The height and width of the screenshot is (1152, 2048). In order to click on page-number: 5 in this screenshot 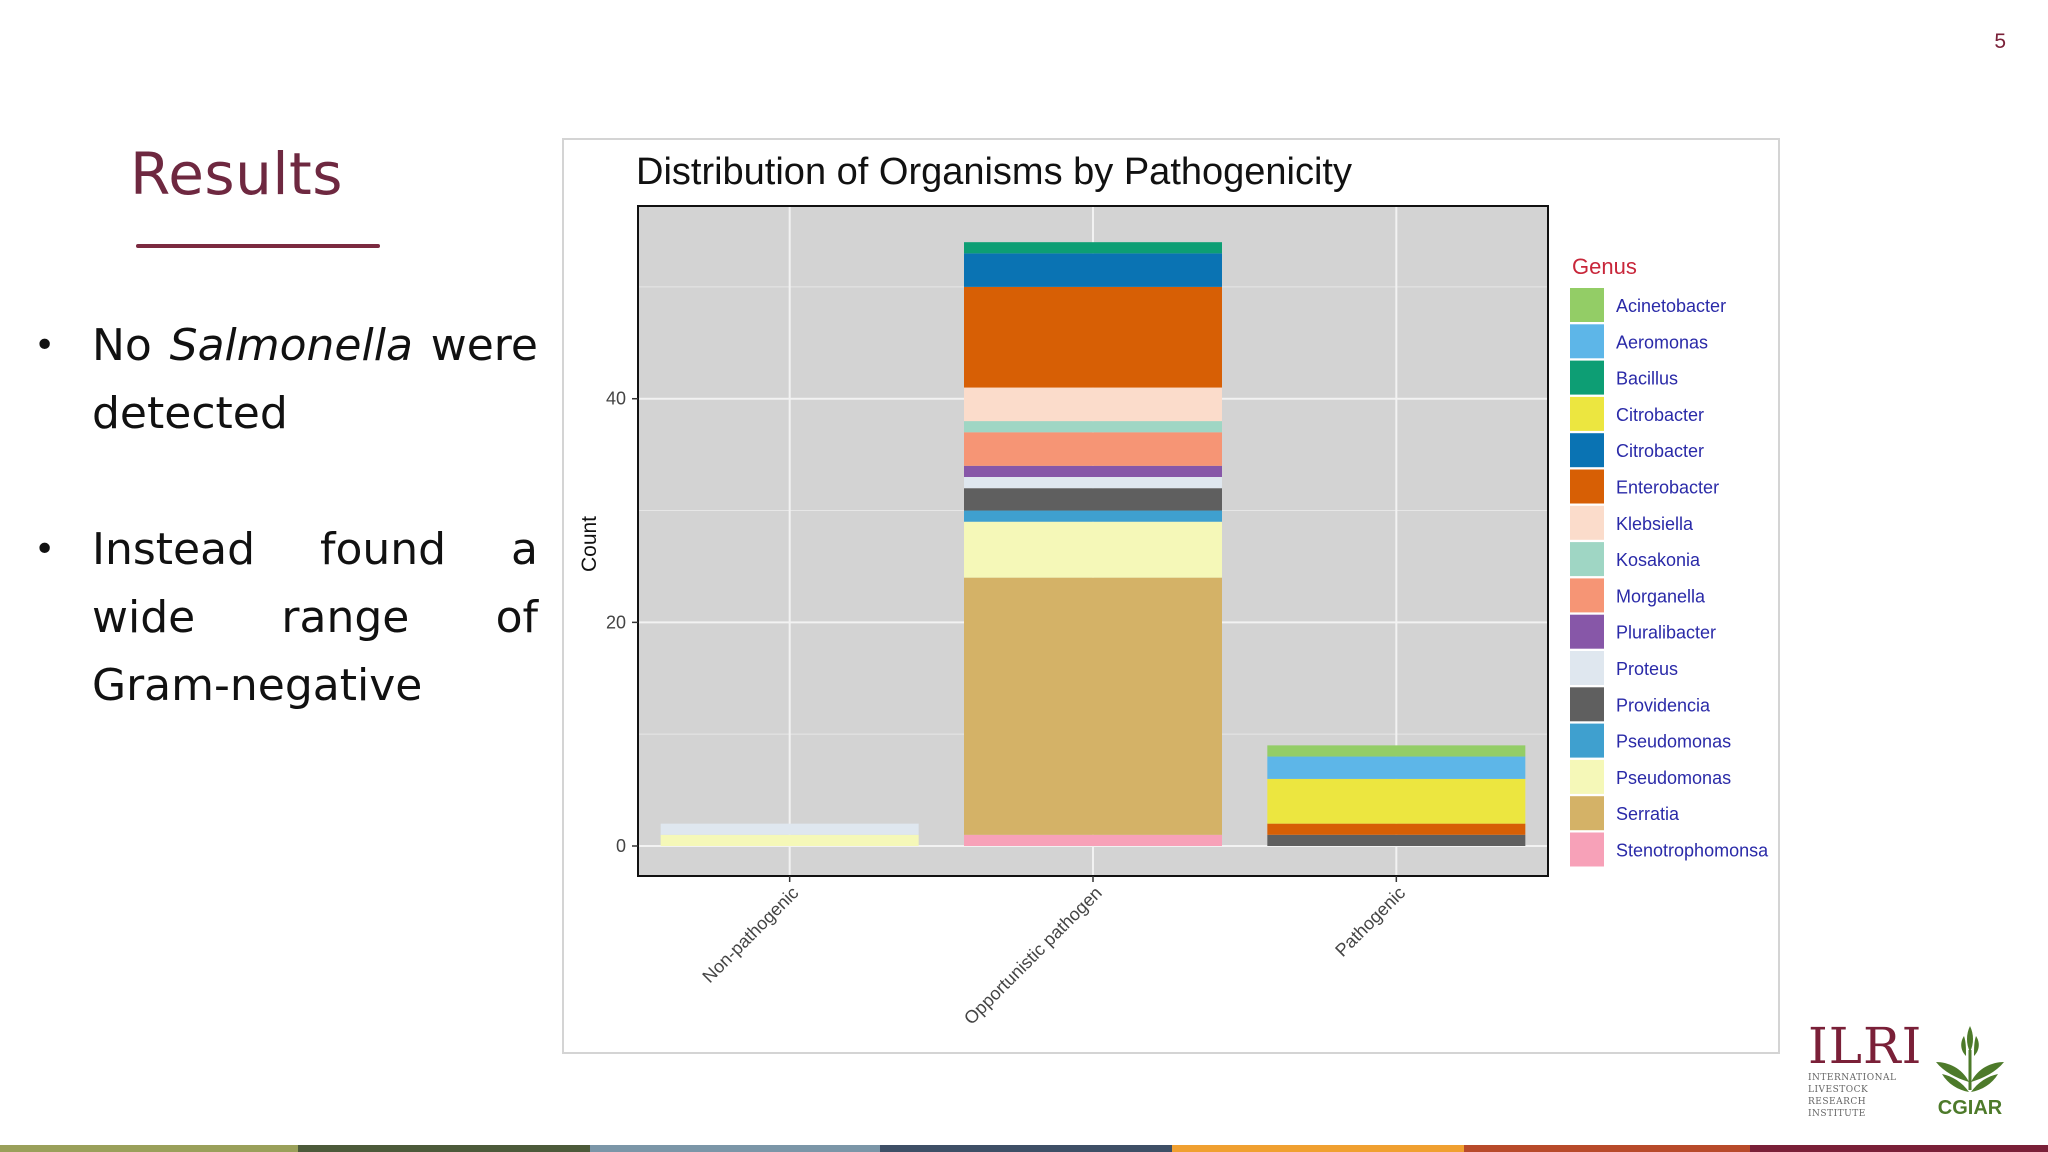, I will do `click(2000, 41)`.